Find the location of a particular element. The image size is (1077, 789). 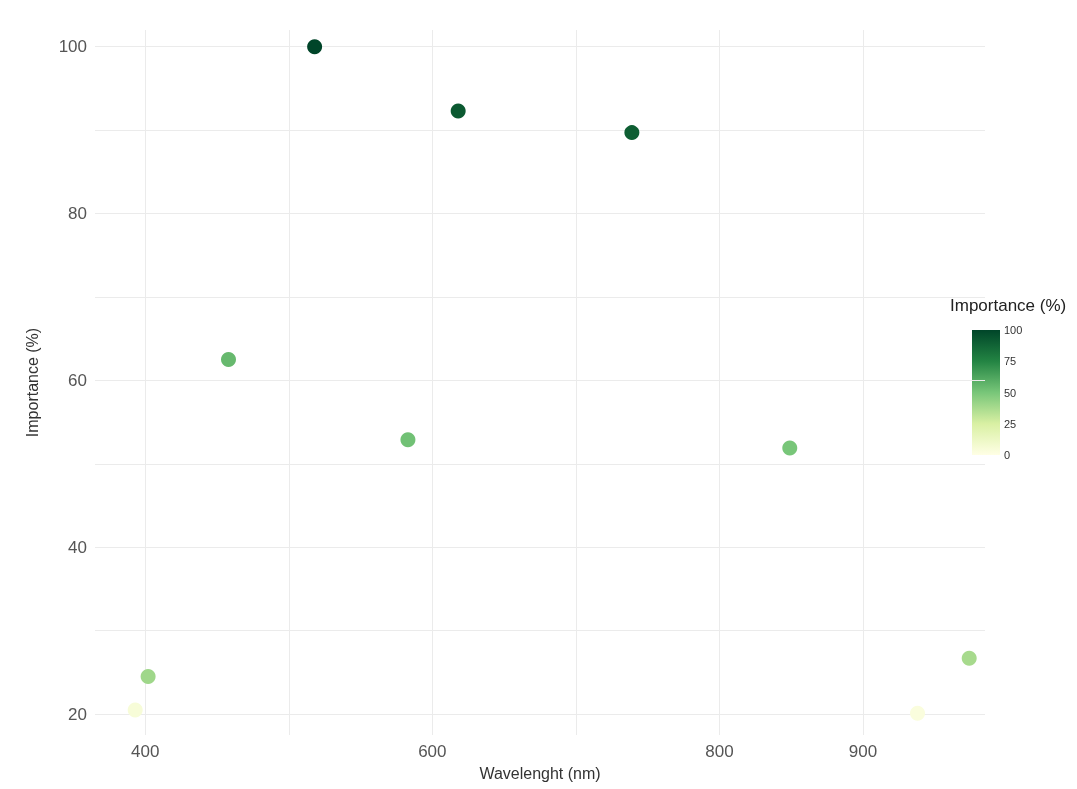

y-tick-label: 80 is located at coordinates (77, 214).